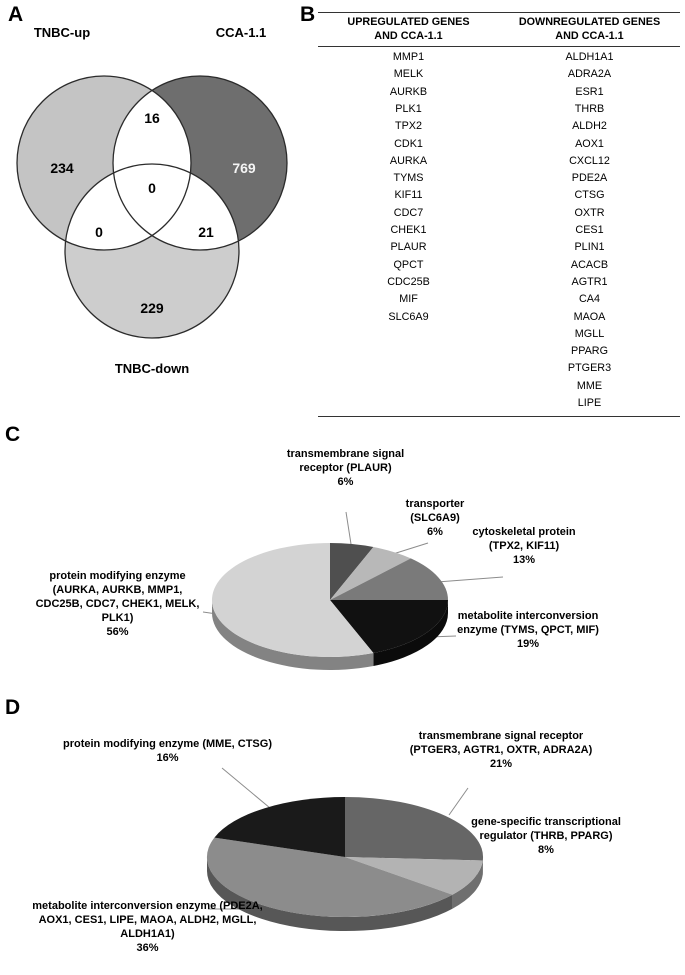 The image size is (685, 975). I want to click on gene-item: AGTR1, so click(589, 281).